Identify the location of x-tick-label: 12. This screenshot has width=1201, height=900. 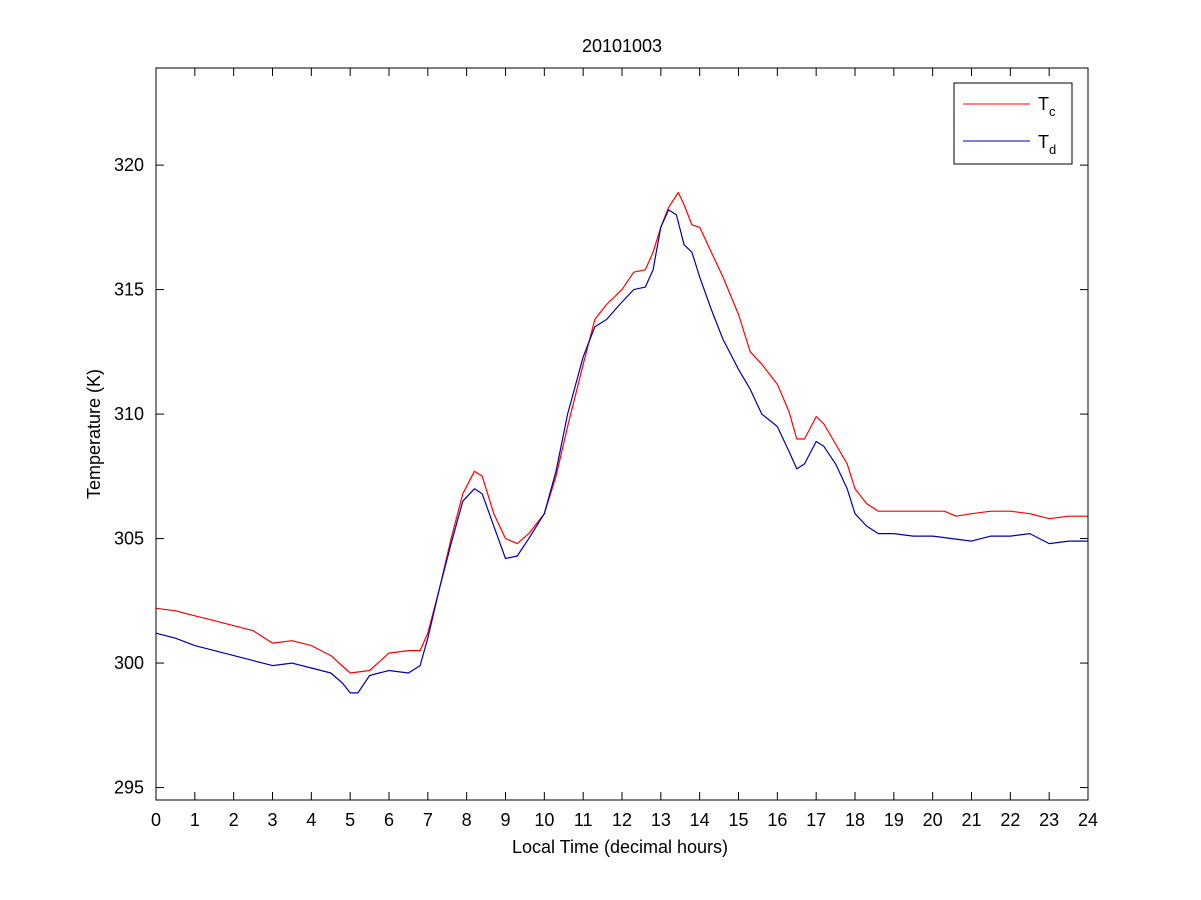
(622, 820).